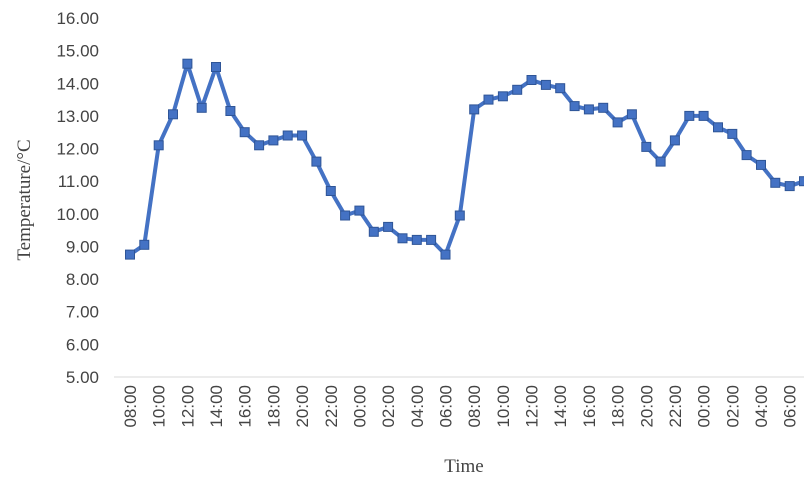 This screenshot has width=804, height=479. What do you see at coordinates (82, 377) in the screenshot?
I see `y-tick-label: 5.00` at bounding box center [82, 377].